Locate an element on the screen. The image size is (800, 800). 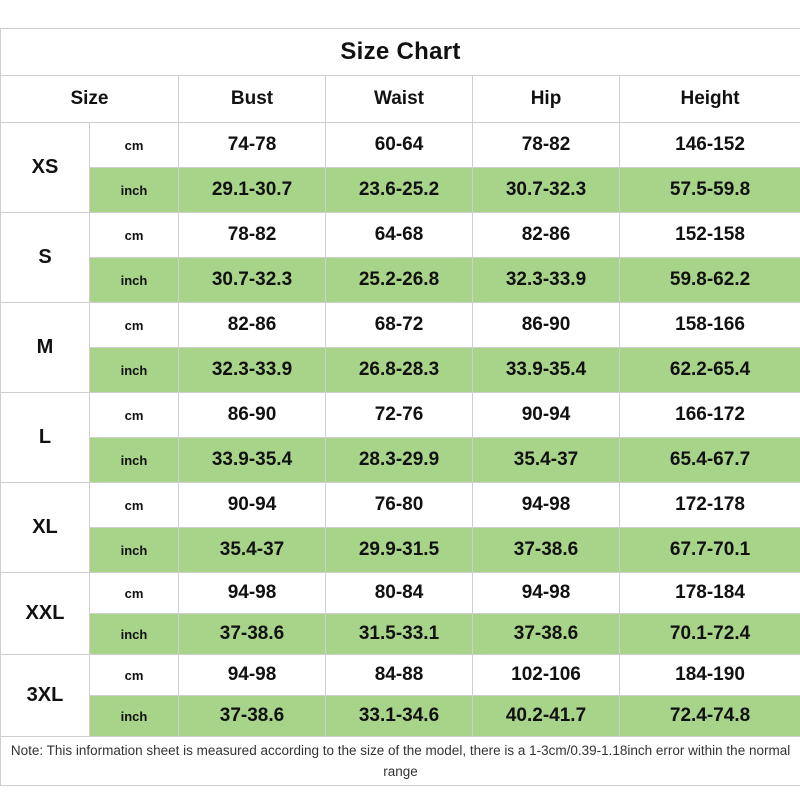
cell-inch-bust: 29.1-30.7 is located at coordinates (252, 190).